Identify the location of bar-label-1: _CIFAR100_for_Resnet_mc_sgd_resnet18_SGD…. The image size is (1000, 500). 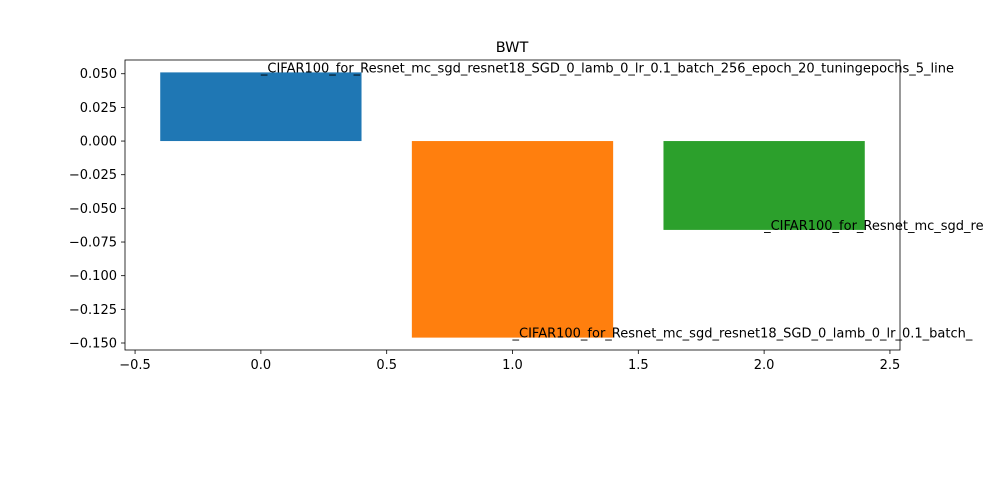
(742, 334).